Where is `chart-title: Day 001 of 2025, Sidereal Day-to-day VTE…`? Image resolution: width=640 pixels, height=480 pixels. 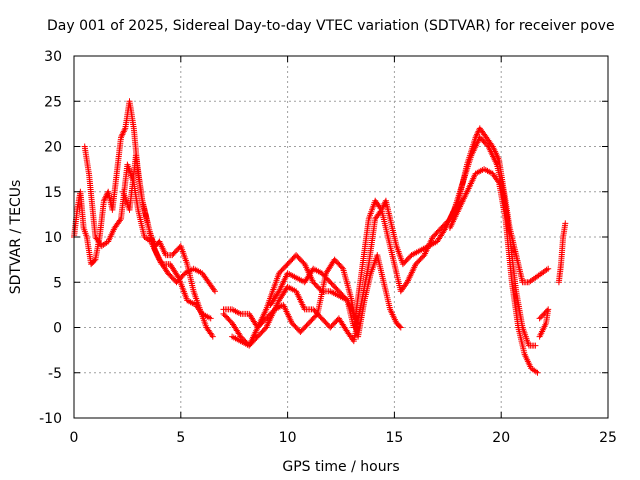
chart-title: Day 001 of 2025, Sidereal Day-to-day VTE… is located at coordinates (331, 26).